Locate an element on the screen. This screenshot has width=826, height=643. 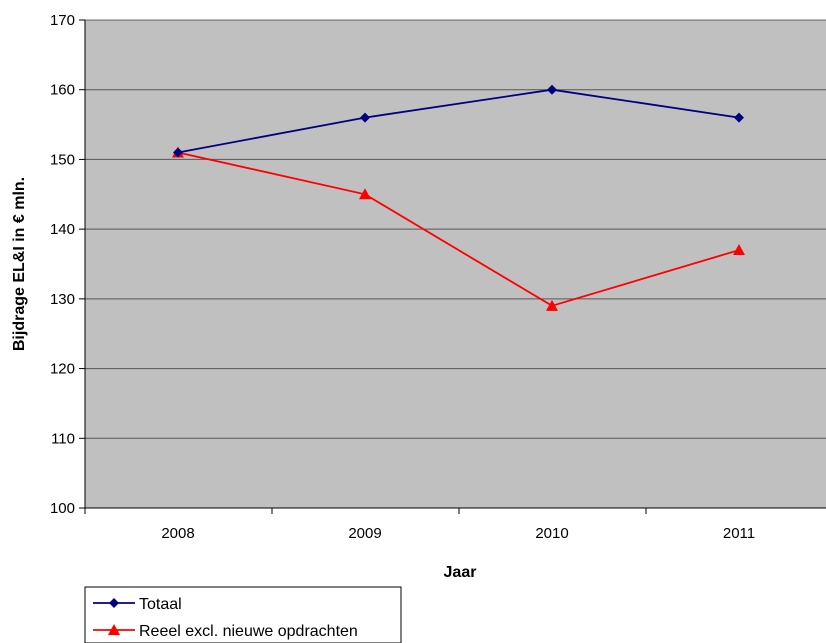
y-tick-label: 120 is located at coordinates (62, 369).